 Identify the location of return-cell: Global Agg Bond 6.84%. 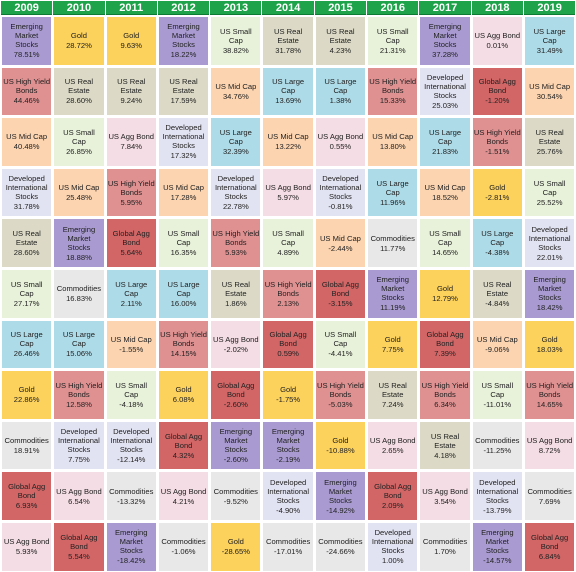
(549, 546).